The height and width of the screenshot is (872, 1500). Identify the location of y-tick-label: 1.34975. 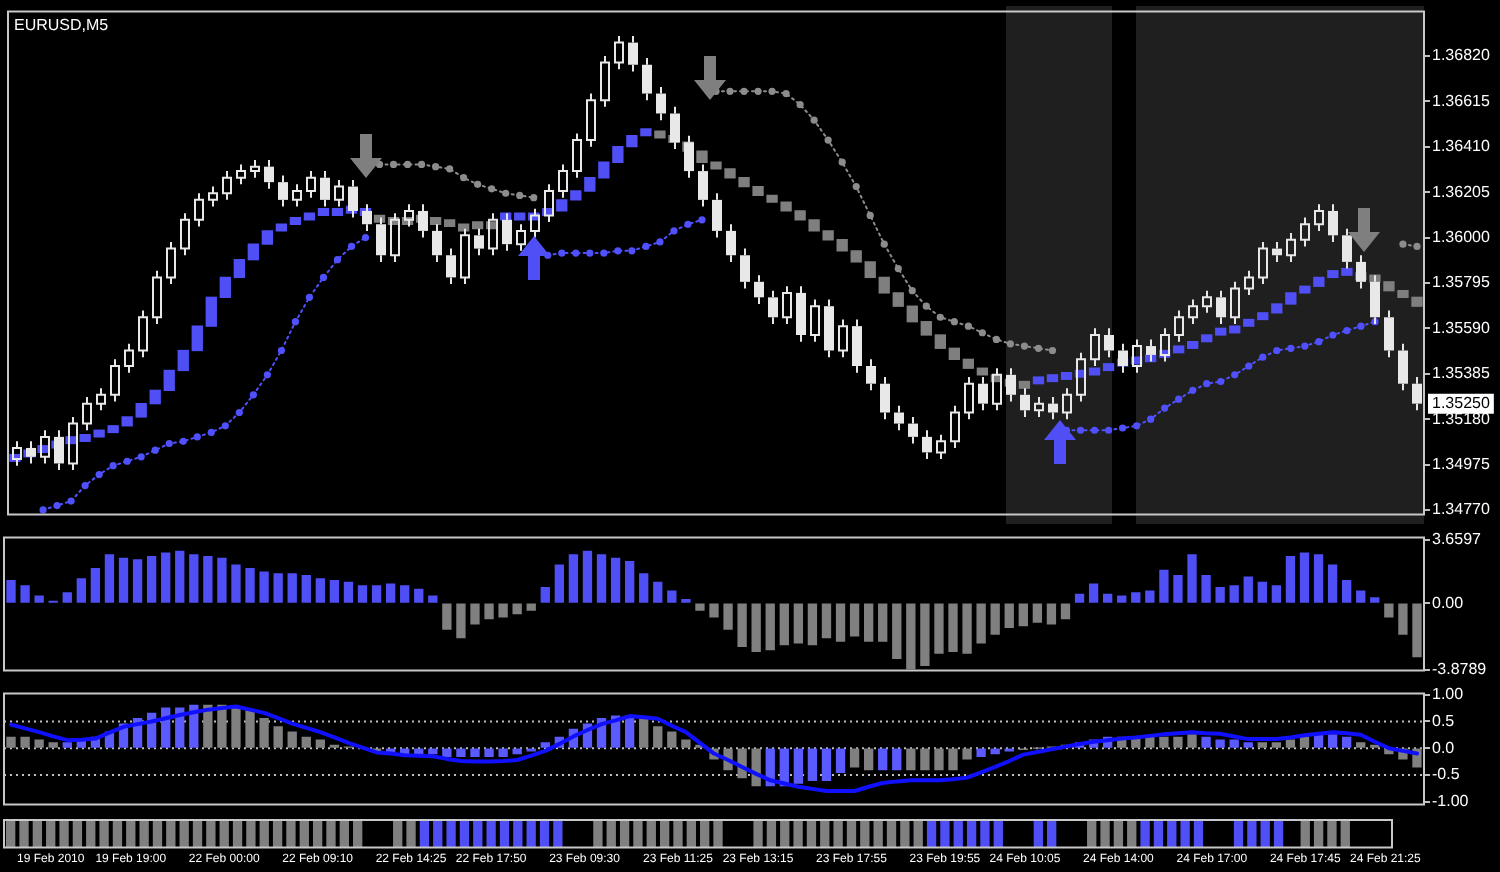
(1461, 463).